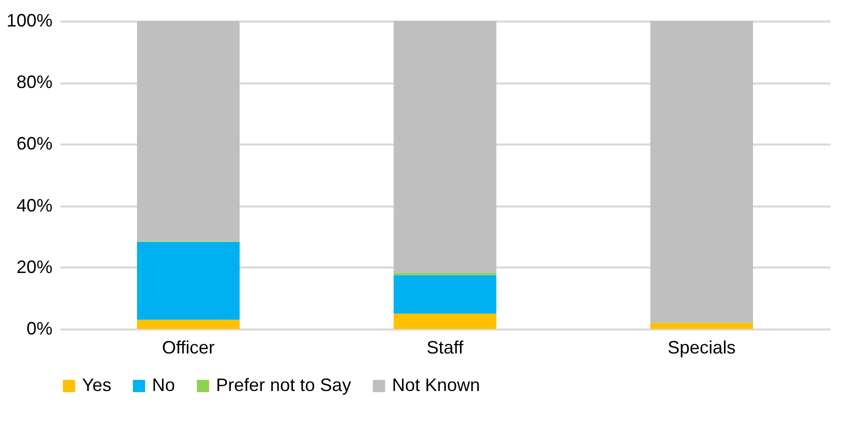 The height and width of the screenshot is (423, 852). Describe the element at coordinates (34, 205) in the screenshot. I see `y-tick-label: 40%` at that location.